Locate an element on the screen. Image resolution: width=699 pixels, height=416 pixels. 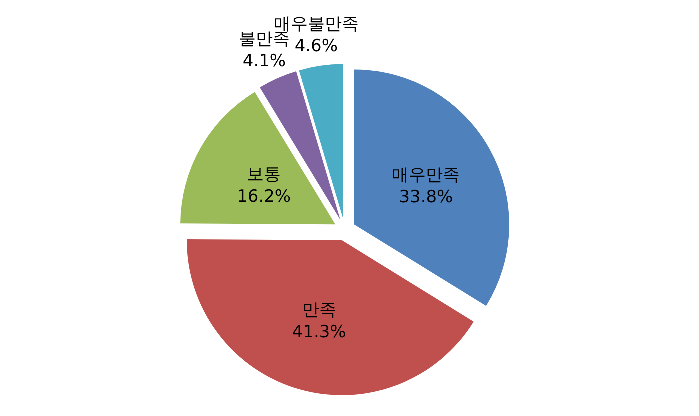
slice-label: 보통 is located at coordinates (264, 175).